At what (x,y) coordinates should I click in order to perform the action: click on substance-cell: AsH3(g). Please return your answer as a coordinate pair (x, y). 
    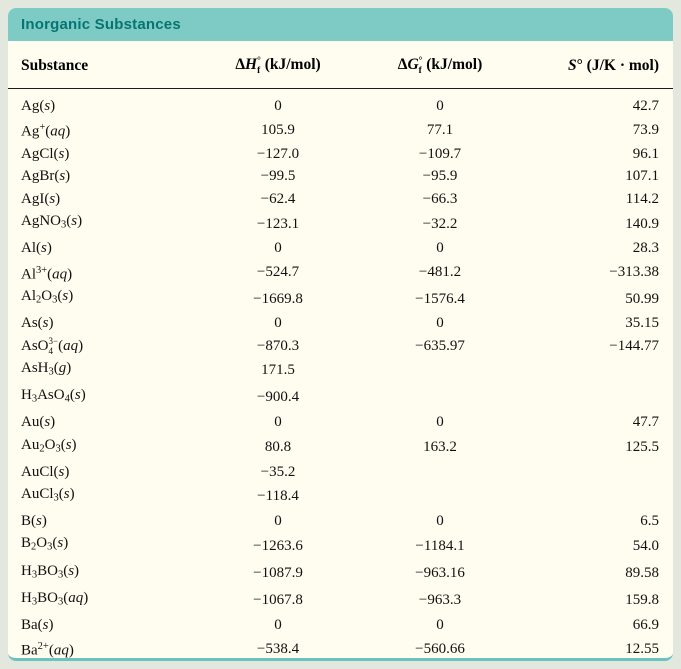
    Looking at the image, I should click on (46, 369).